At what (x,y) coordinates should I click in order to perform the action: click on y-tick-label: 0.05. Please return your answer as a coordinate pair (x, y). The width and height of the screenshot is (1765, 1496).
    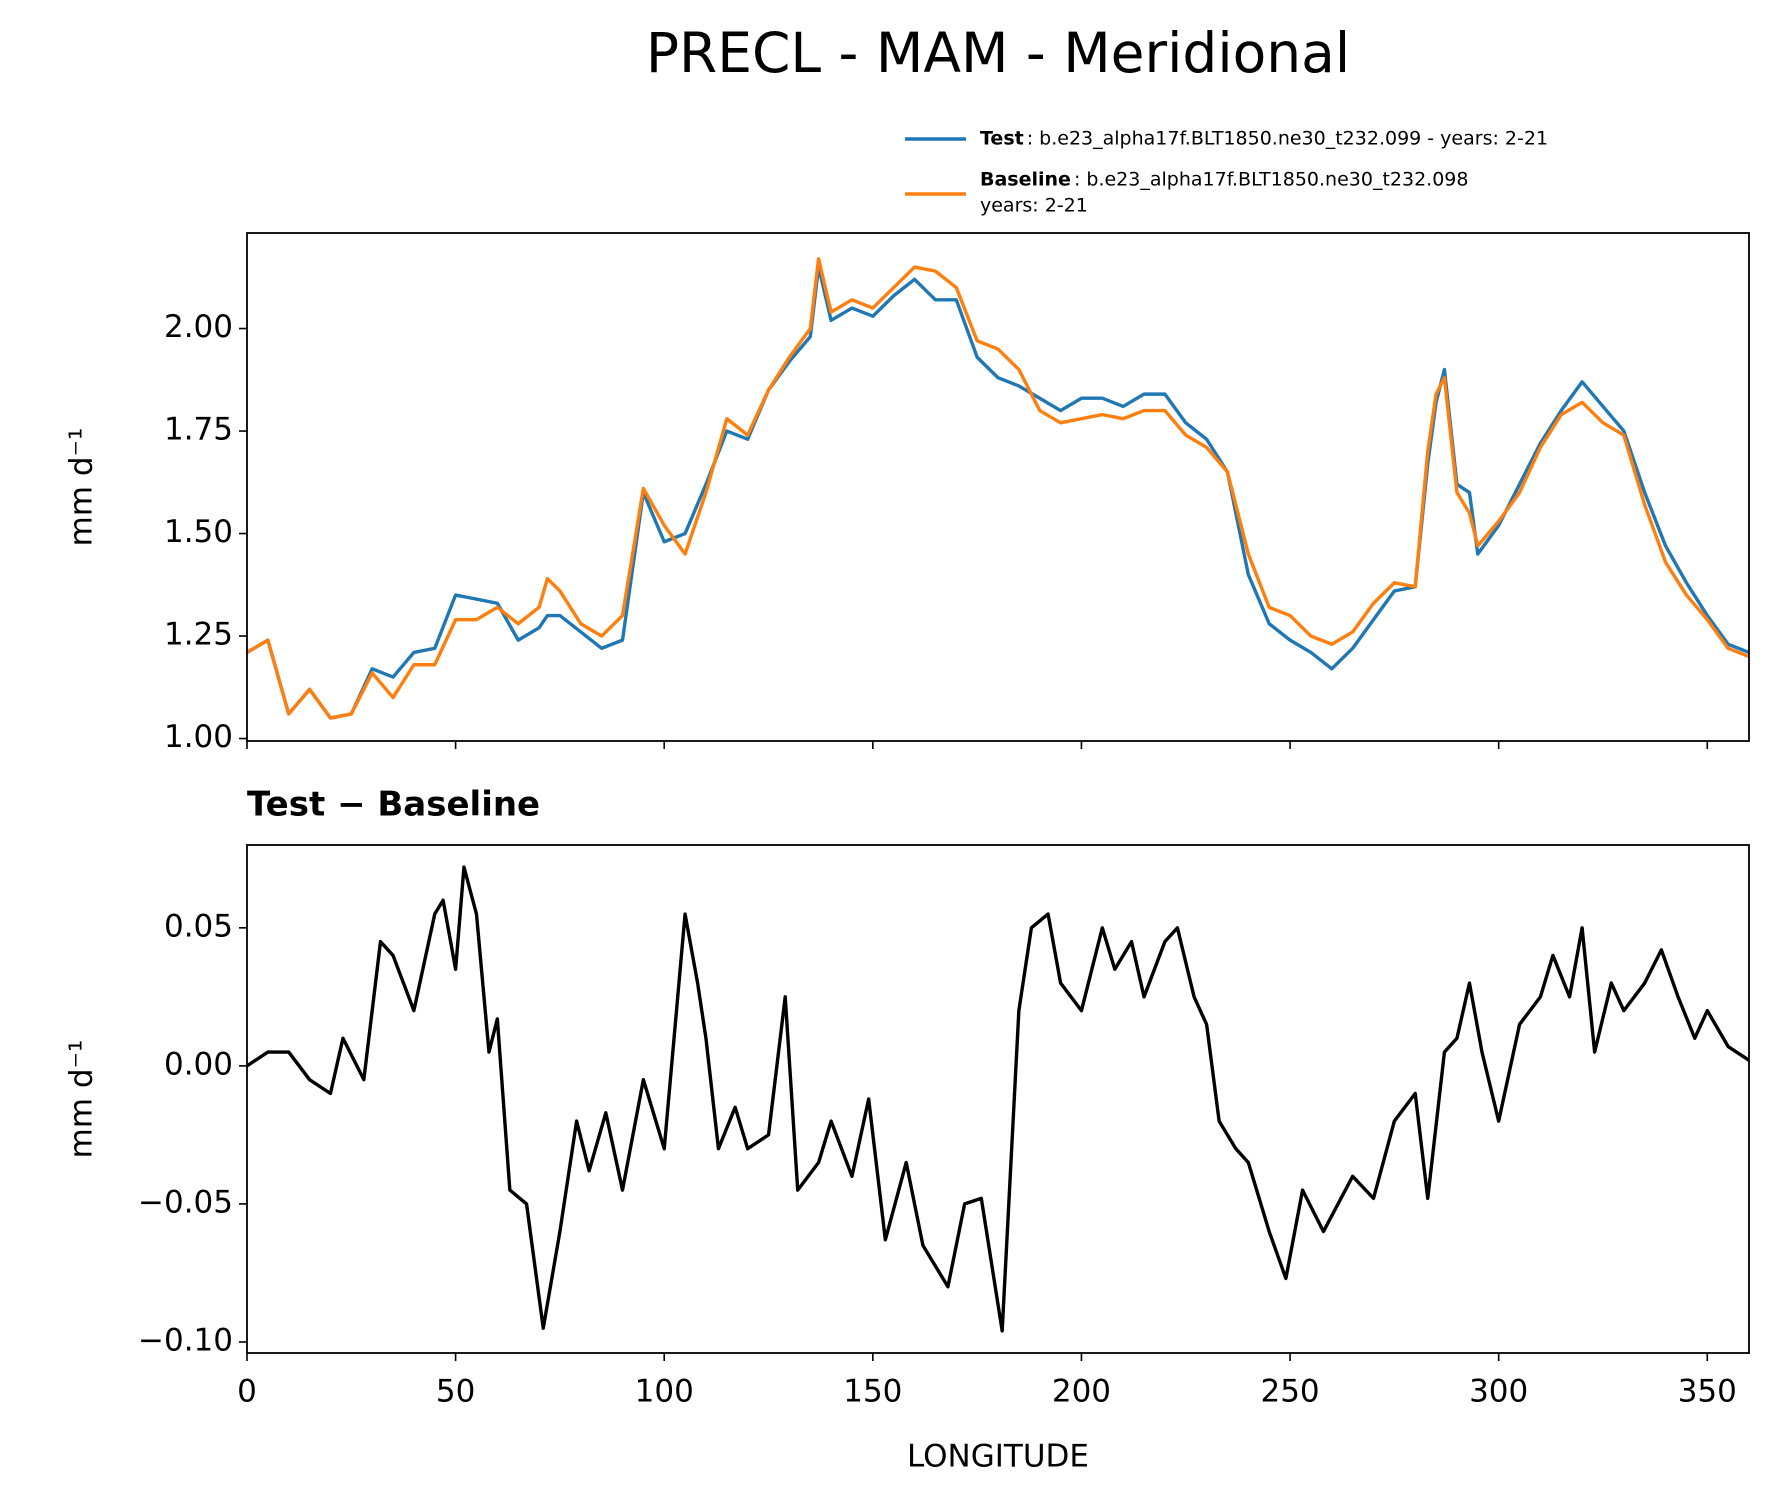
    Looking at the image, I should click on (198, 926).